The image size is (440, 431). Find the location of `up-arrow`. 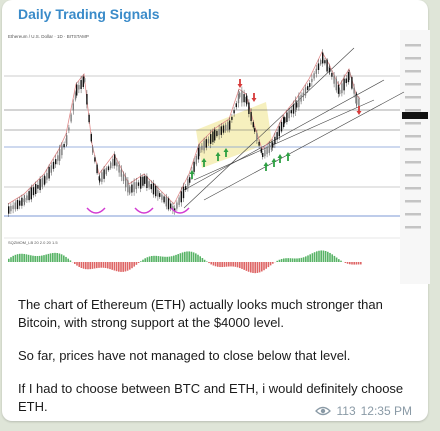

up-arrow is located at coordinates (280, 158).